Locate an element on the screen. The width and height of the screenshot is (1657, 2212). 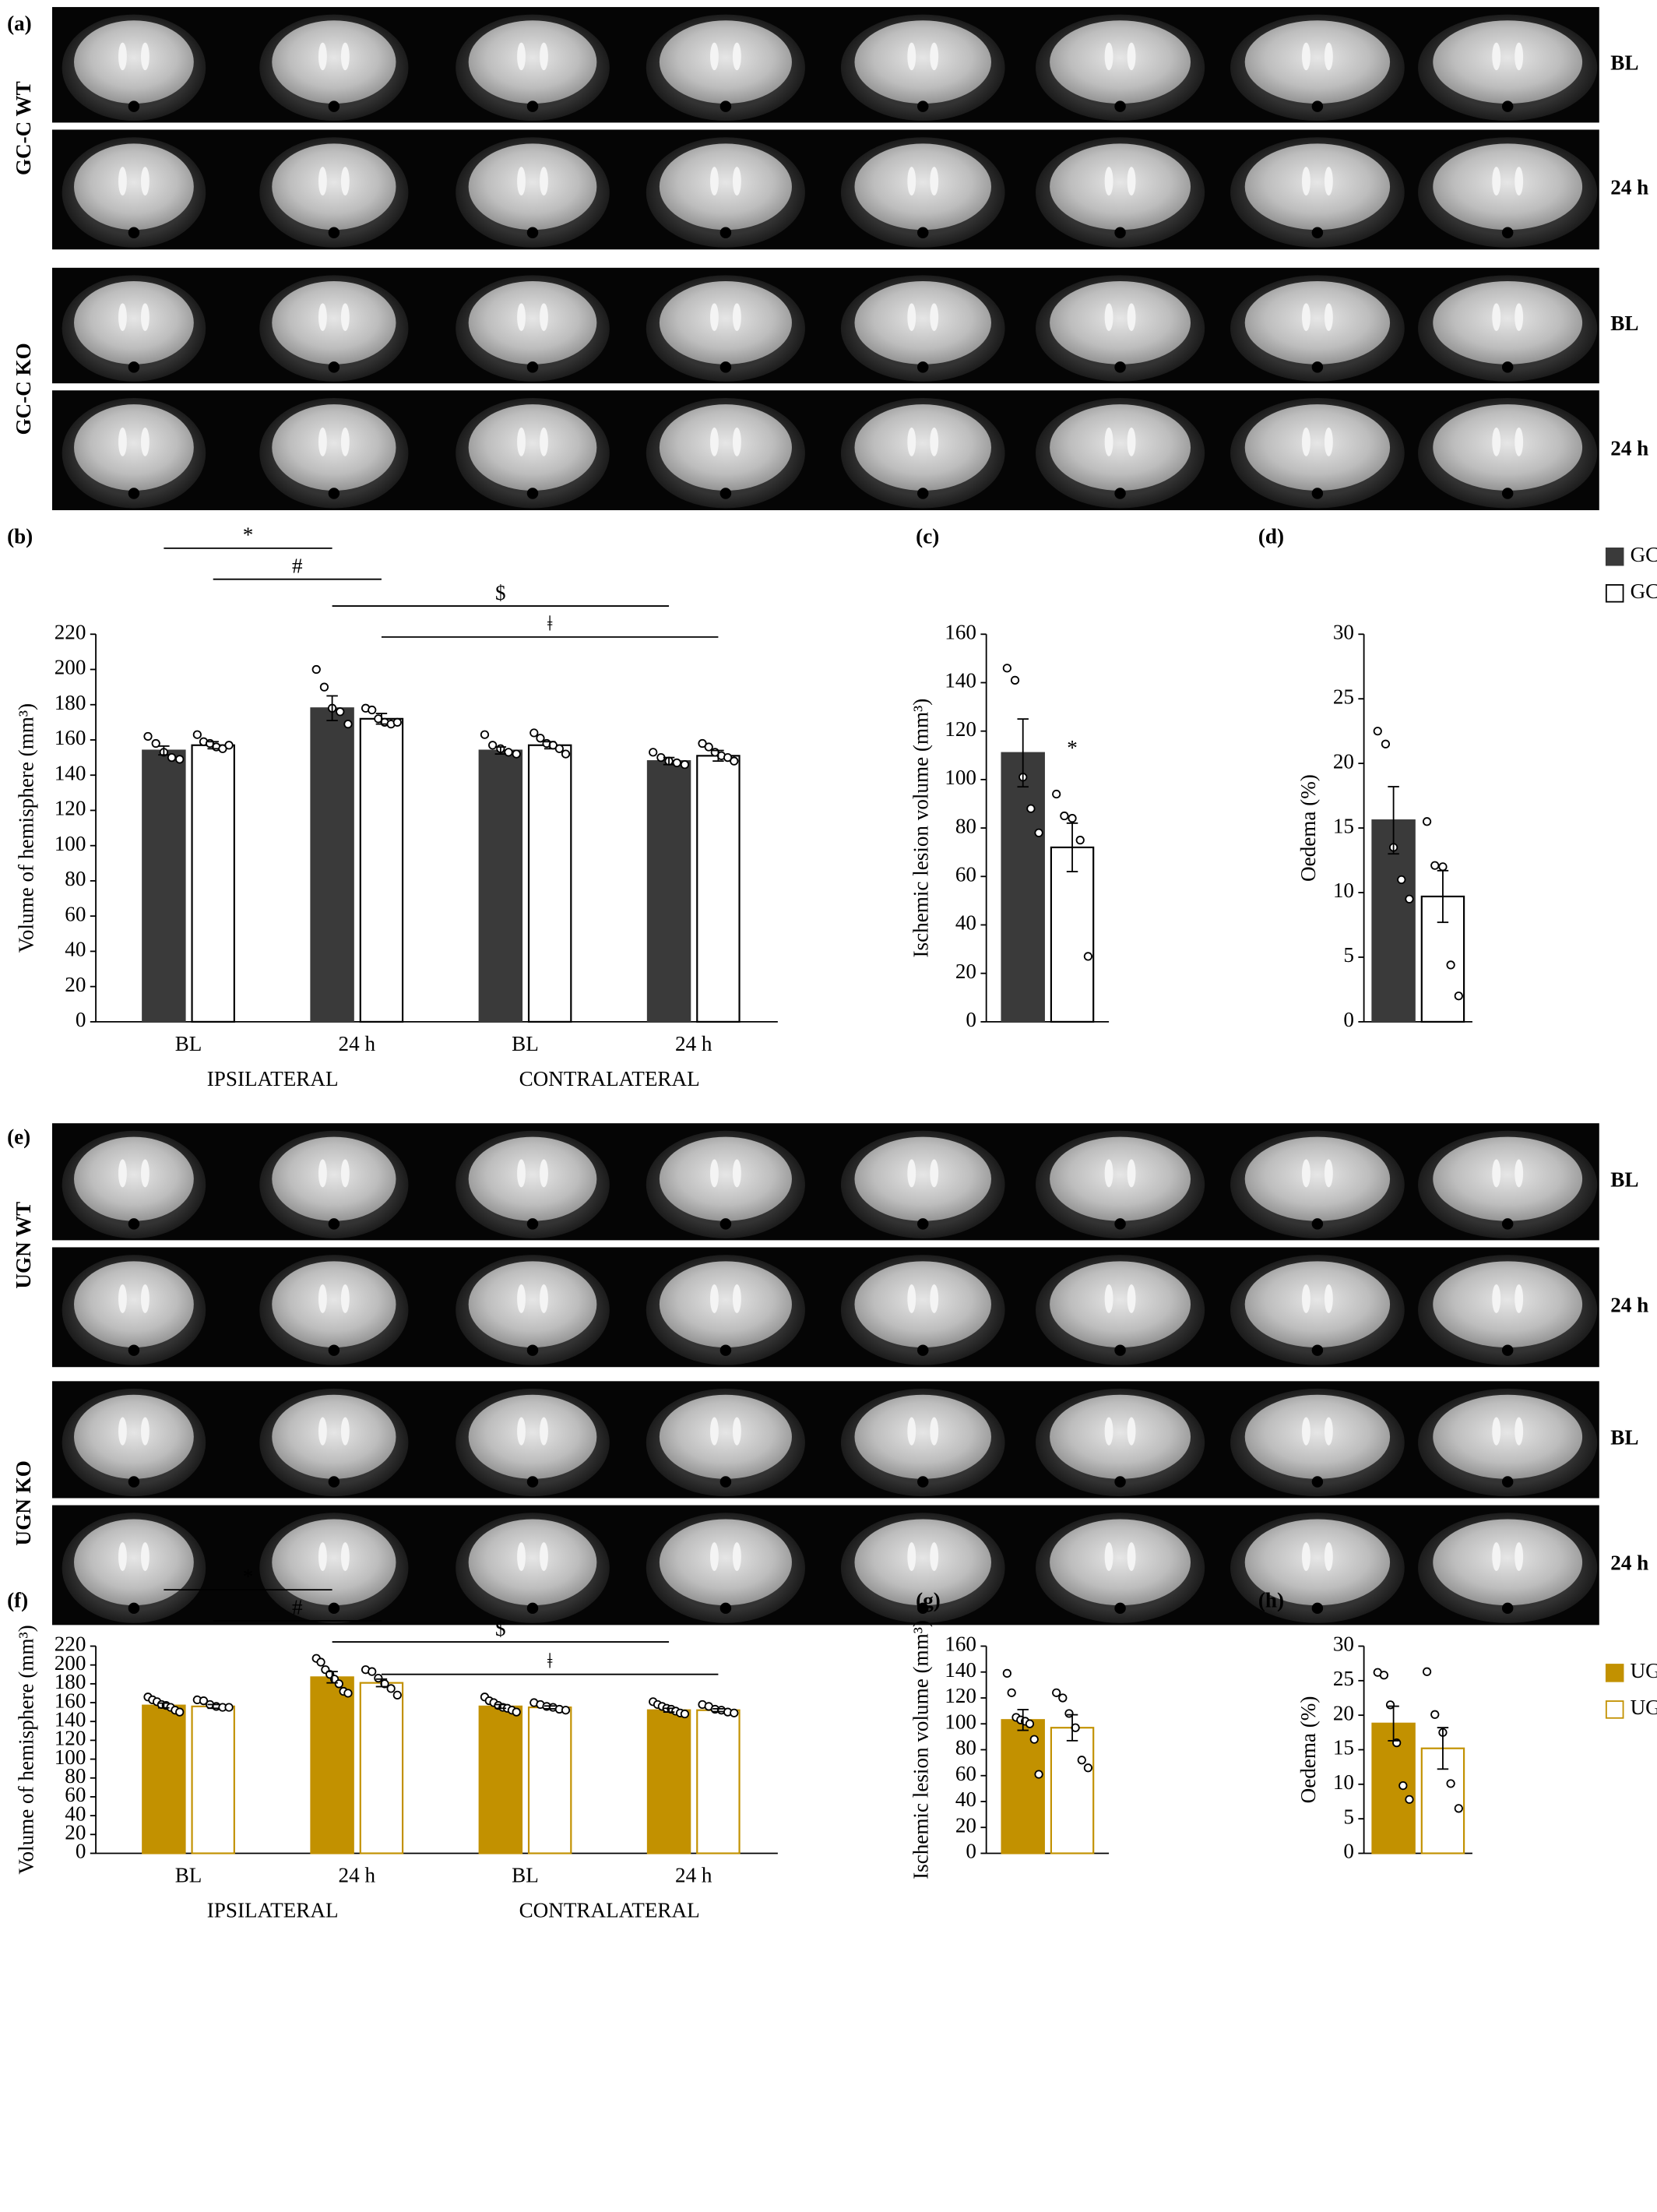
significance-label: $ is located at coordinates (500, 592).